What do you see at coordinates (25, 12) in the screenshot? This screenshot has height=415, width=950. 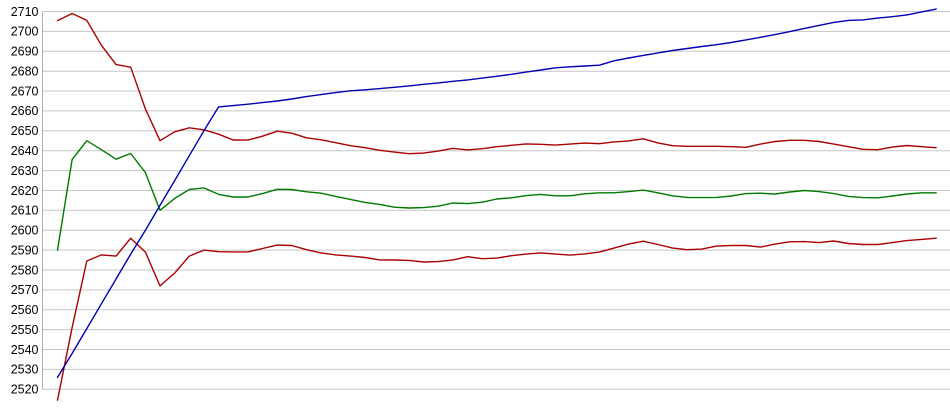 I see `y-axis-tick-label: 2710` at bounding box center [25, 12].